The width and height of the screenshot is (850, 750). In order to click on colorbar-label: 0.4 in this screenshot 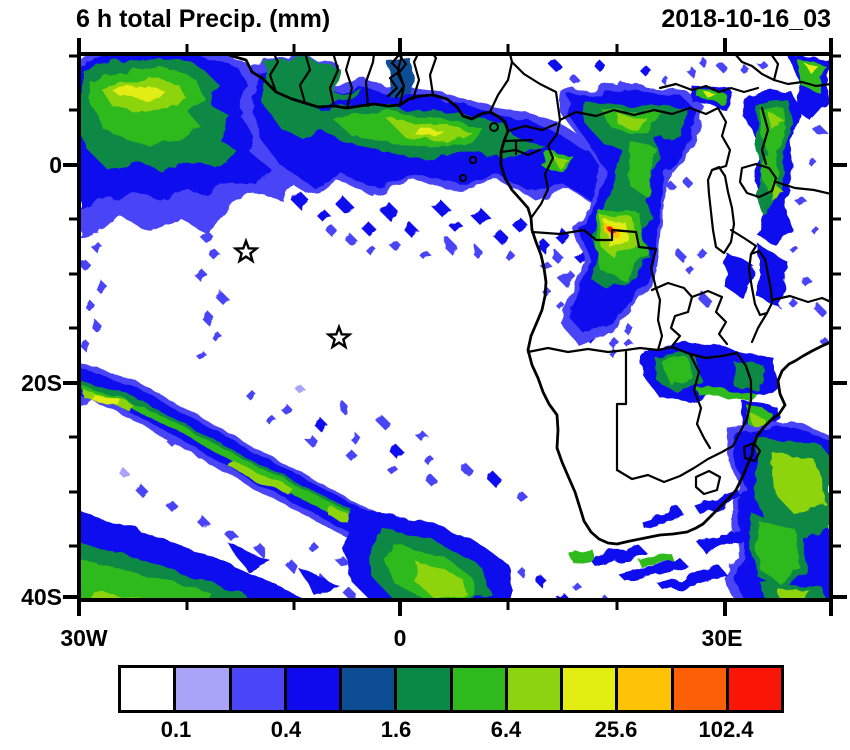, I will do `click(286, 729)`.